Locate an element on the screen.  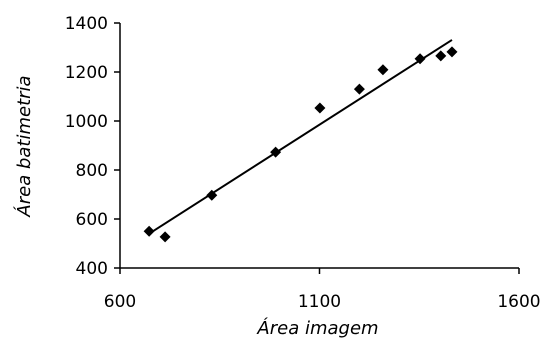
y-tick-label: 600 is located at coordinates (92, 220).